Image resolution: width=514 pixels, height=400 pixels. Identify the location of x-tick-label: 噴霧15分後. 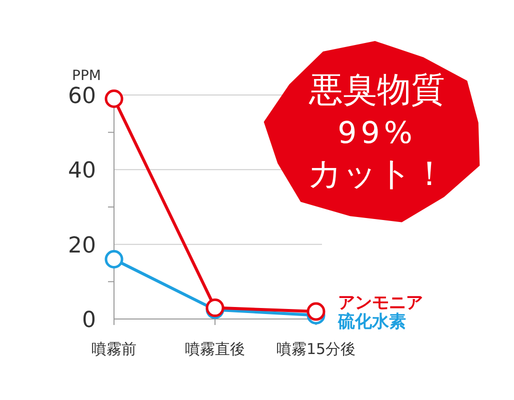
(316, 349).